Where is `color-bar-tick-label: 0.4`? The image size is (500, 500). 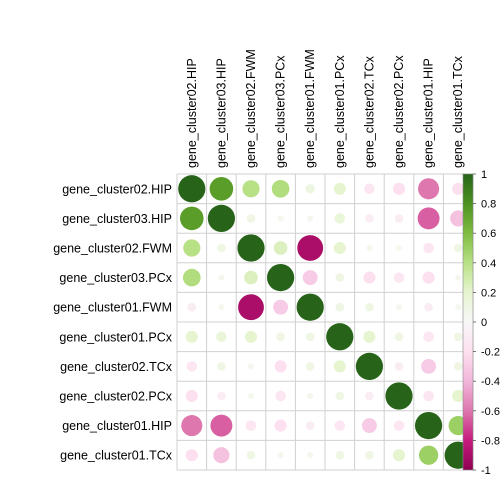
color-bar-tick-label: 0.4 is located at coordinates (488, 264).